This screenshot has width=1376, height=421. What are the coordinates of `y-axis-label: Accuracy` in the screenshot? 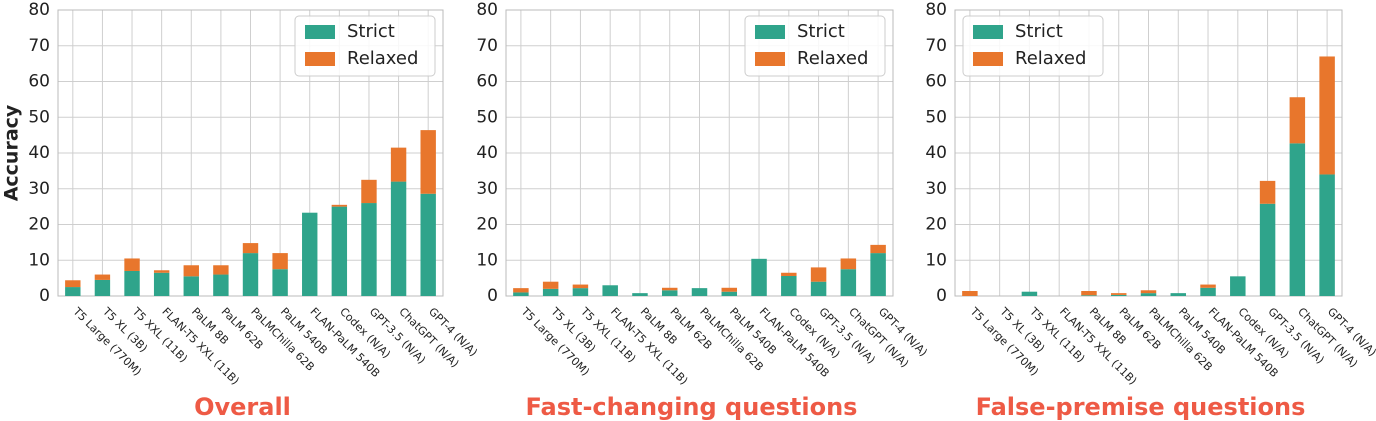 It's located at (12, 152).